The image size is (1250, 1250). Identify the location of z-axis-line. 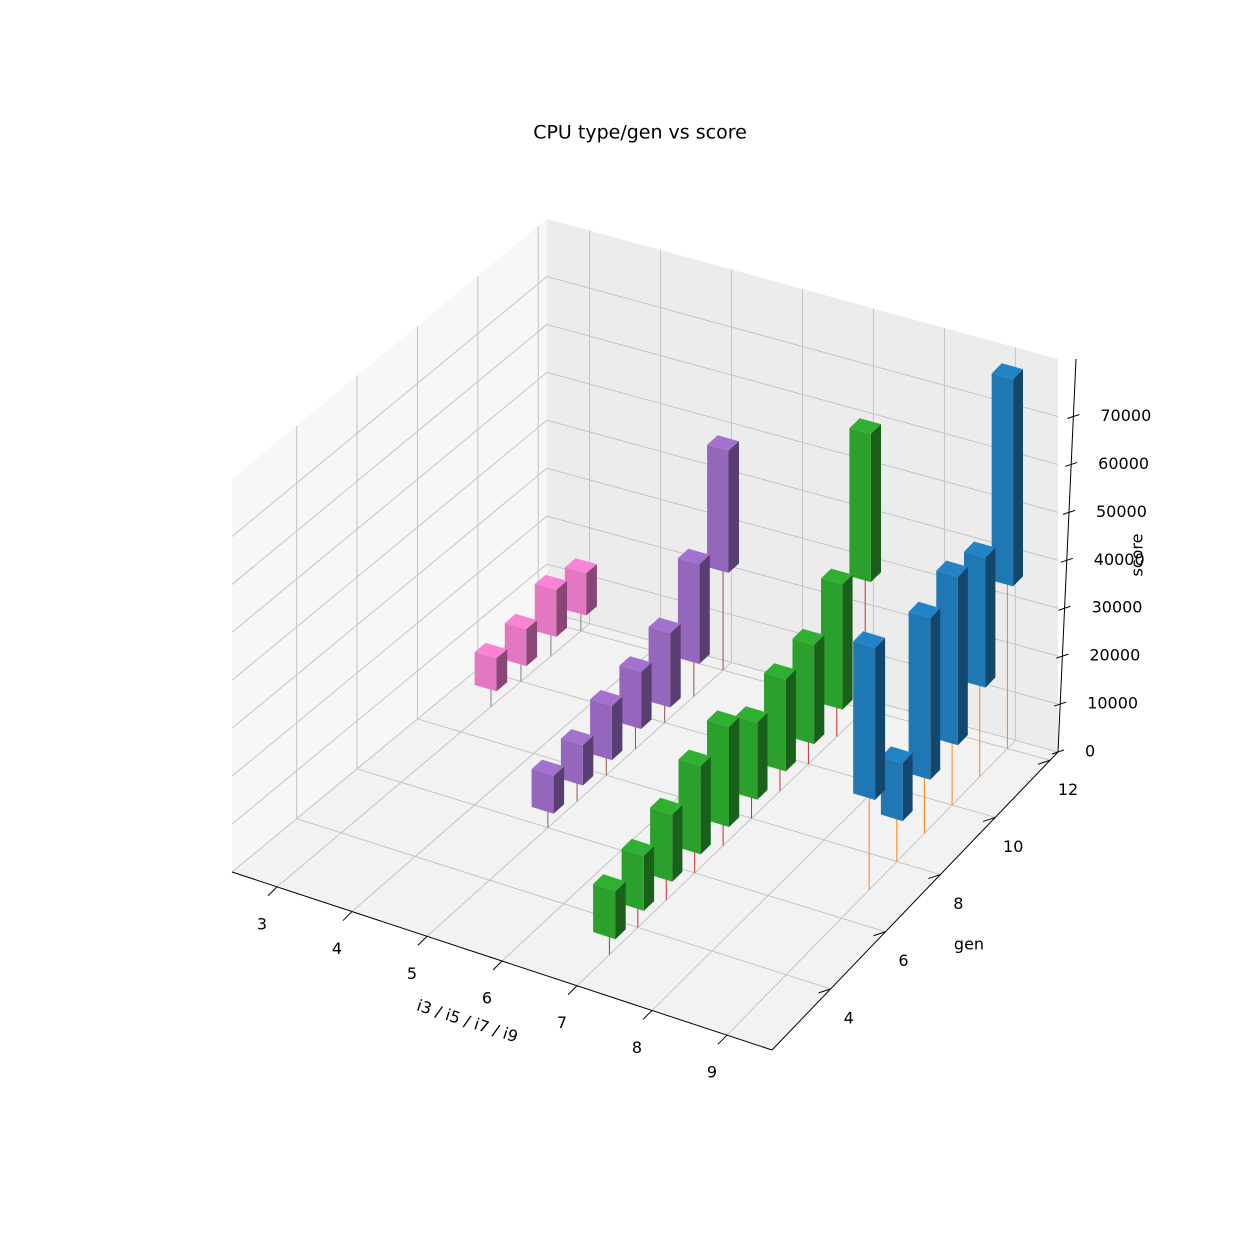
(1067, 555).